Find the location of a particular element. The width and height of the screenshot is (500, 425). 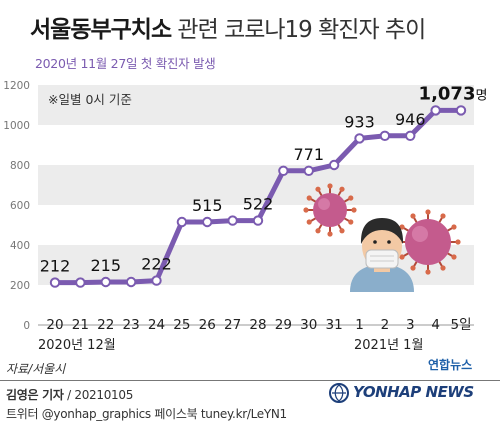

x-tick-label: 26 is located at coordinates (207, 325).